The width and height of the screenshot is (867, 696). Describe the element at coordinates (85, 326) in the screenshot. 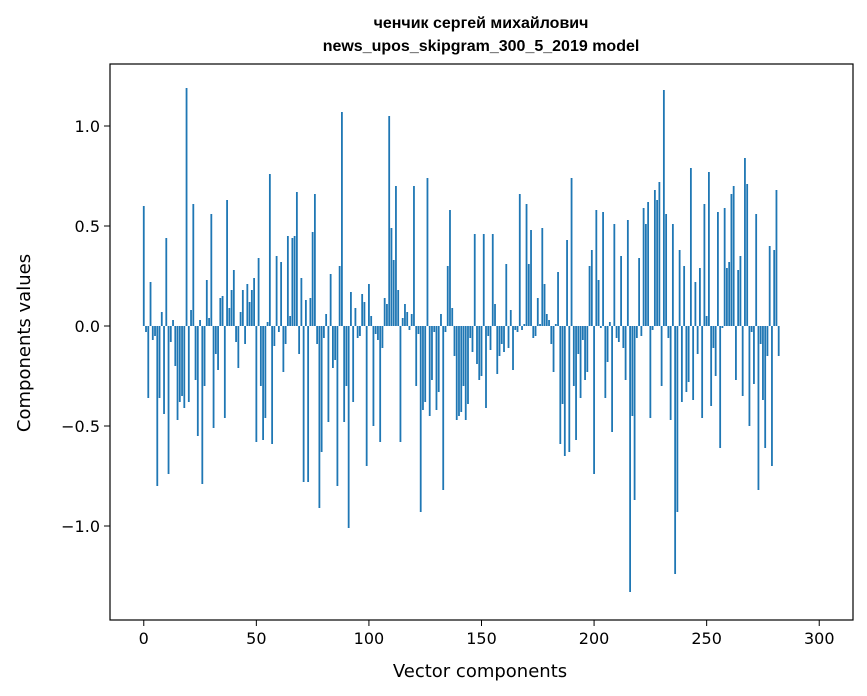

I see `y-axis-ticks: −1.0 −0.5 0.0 0.5 1.0` at that location.